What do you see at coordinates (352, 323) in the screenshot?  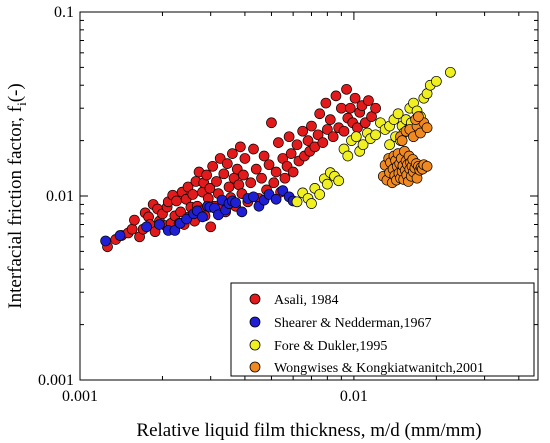 I see `legend-label-shearer: Shearer & Nedderman,1967` at bounding box center [352, 323].